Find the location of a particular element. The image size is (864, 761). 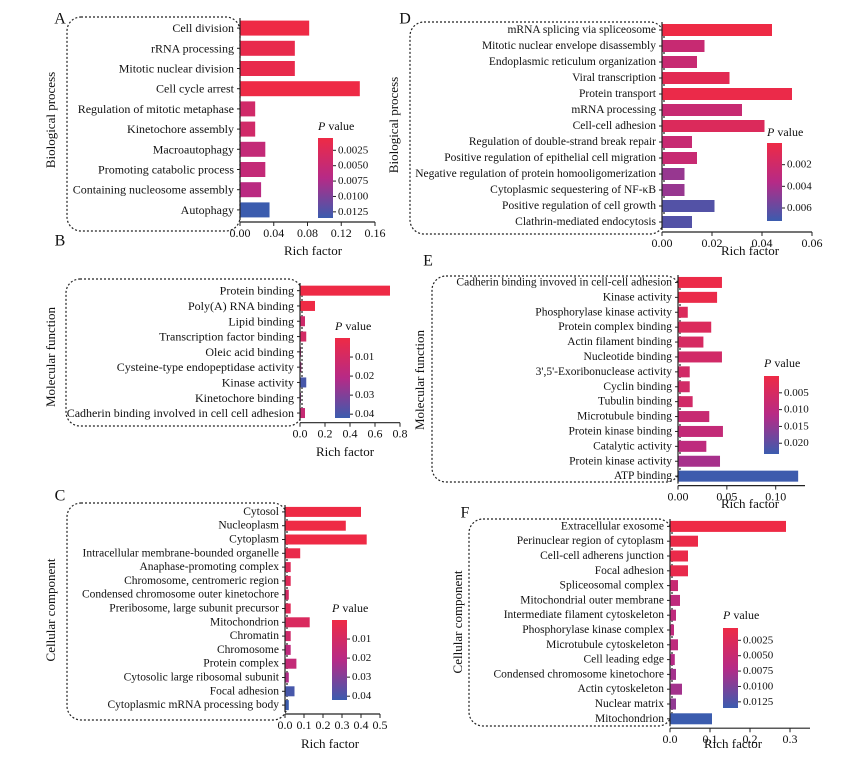

category-label: Protein transport is located at coordinates (618, 94).